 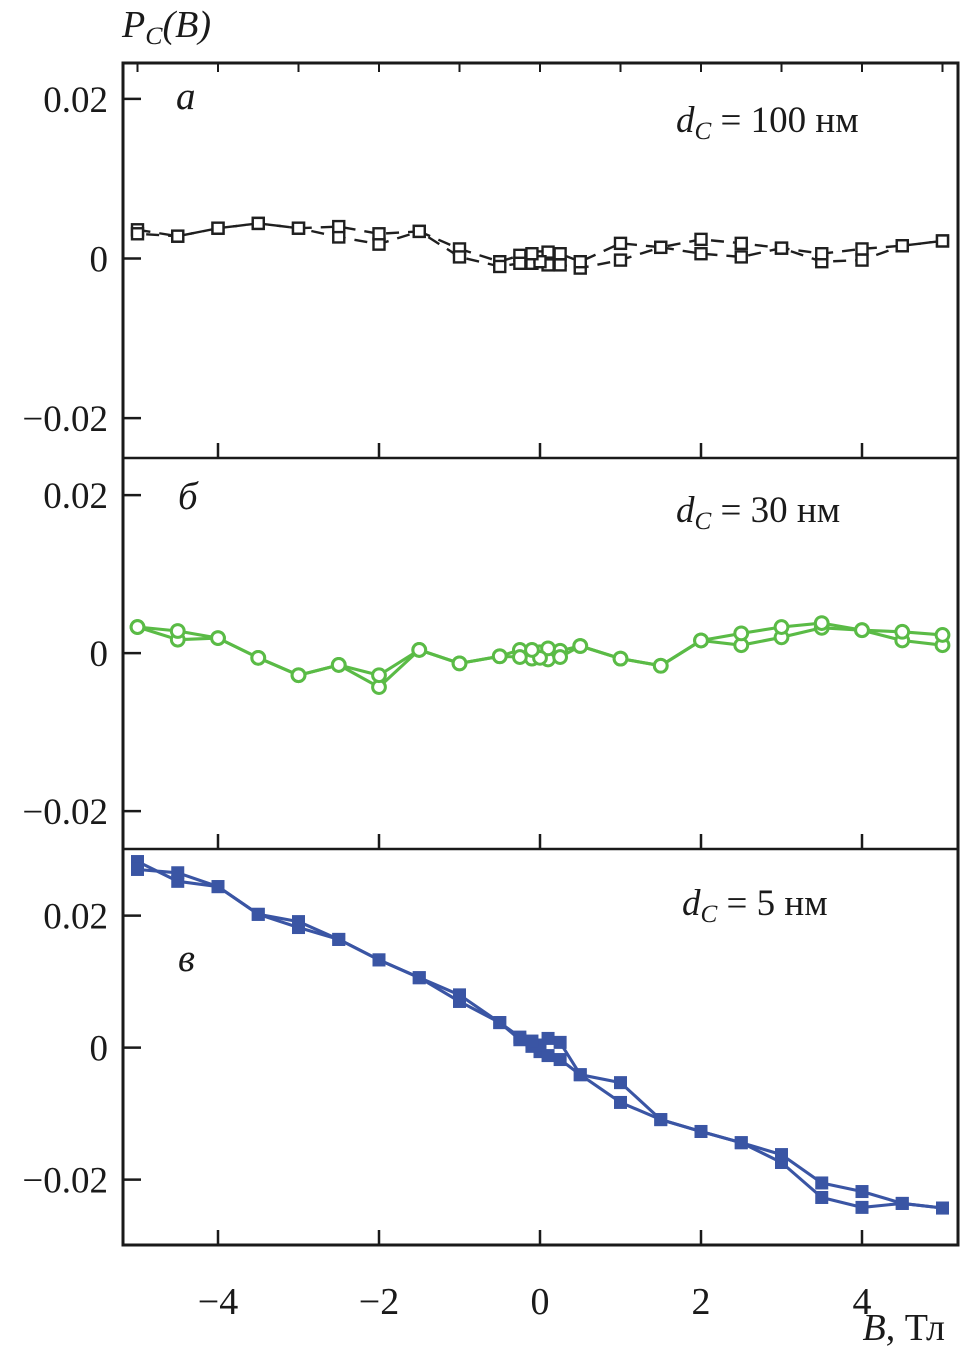 What do you see at coordinates (540, 245) in the screenshot?
I see `panel-a-sweep-backward` at bounding box center [540, 245].